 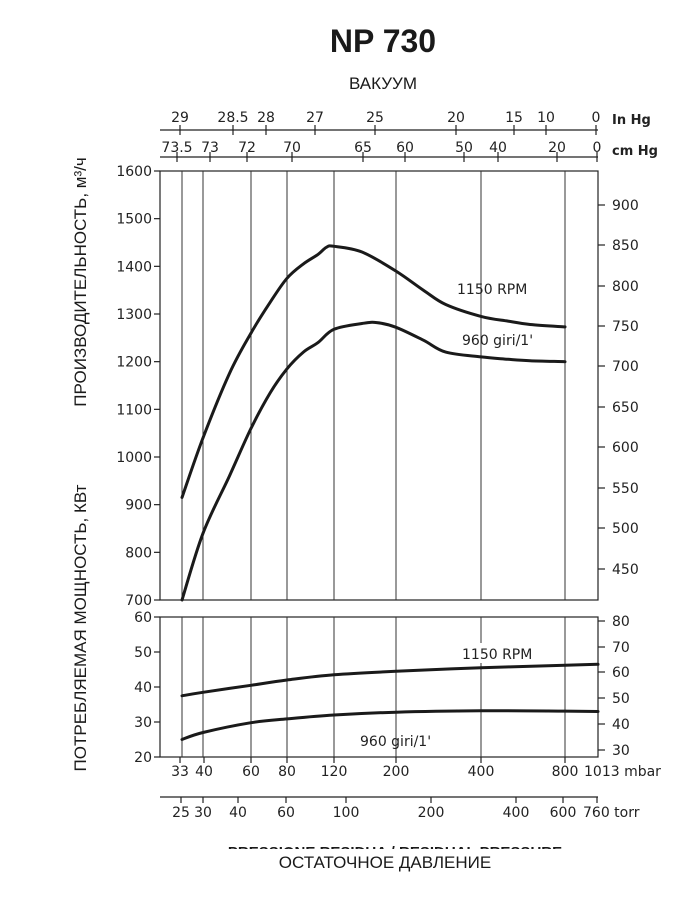 What do you see at coordinates (390, 725) in the screenshot?
I see `power-curve-960rpm` at bounding box center [390, 725].